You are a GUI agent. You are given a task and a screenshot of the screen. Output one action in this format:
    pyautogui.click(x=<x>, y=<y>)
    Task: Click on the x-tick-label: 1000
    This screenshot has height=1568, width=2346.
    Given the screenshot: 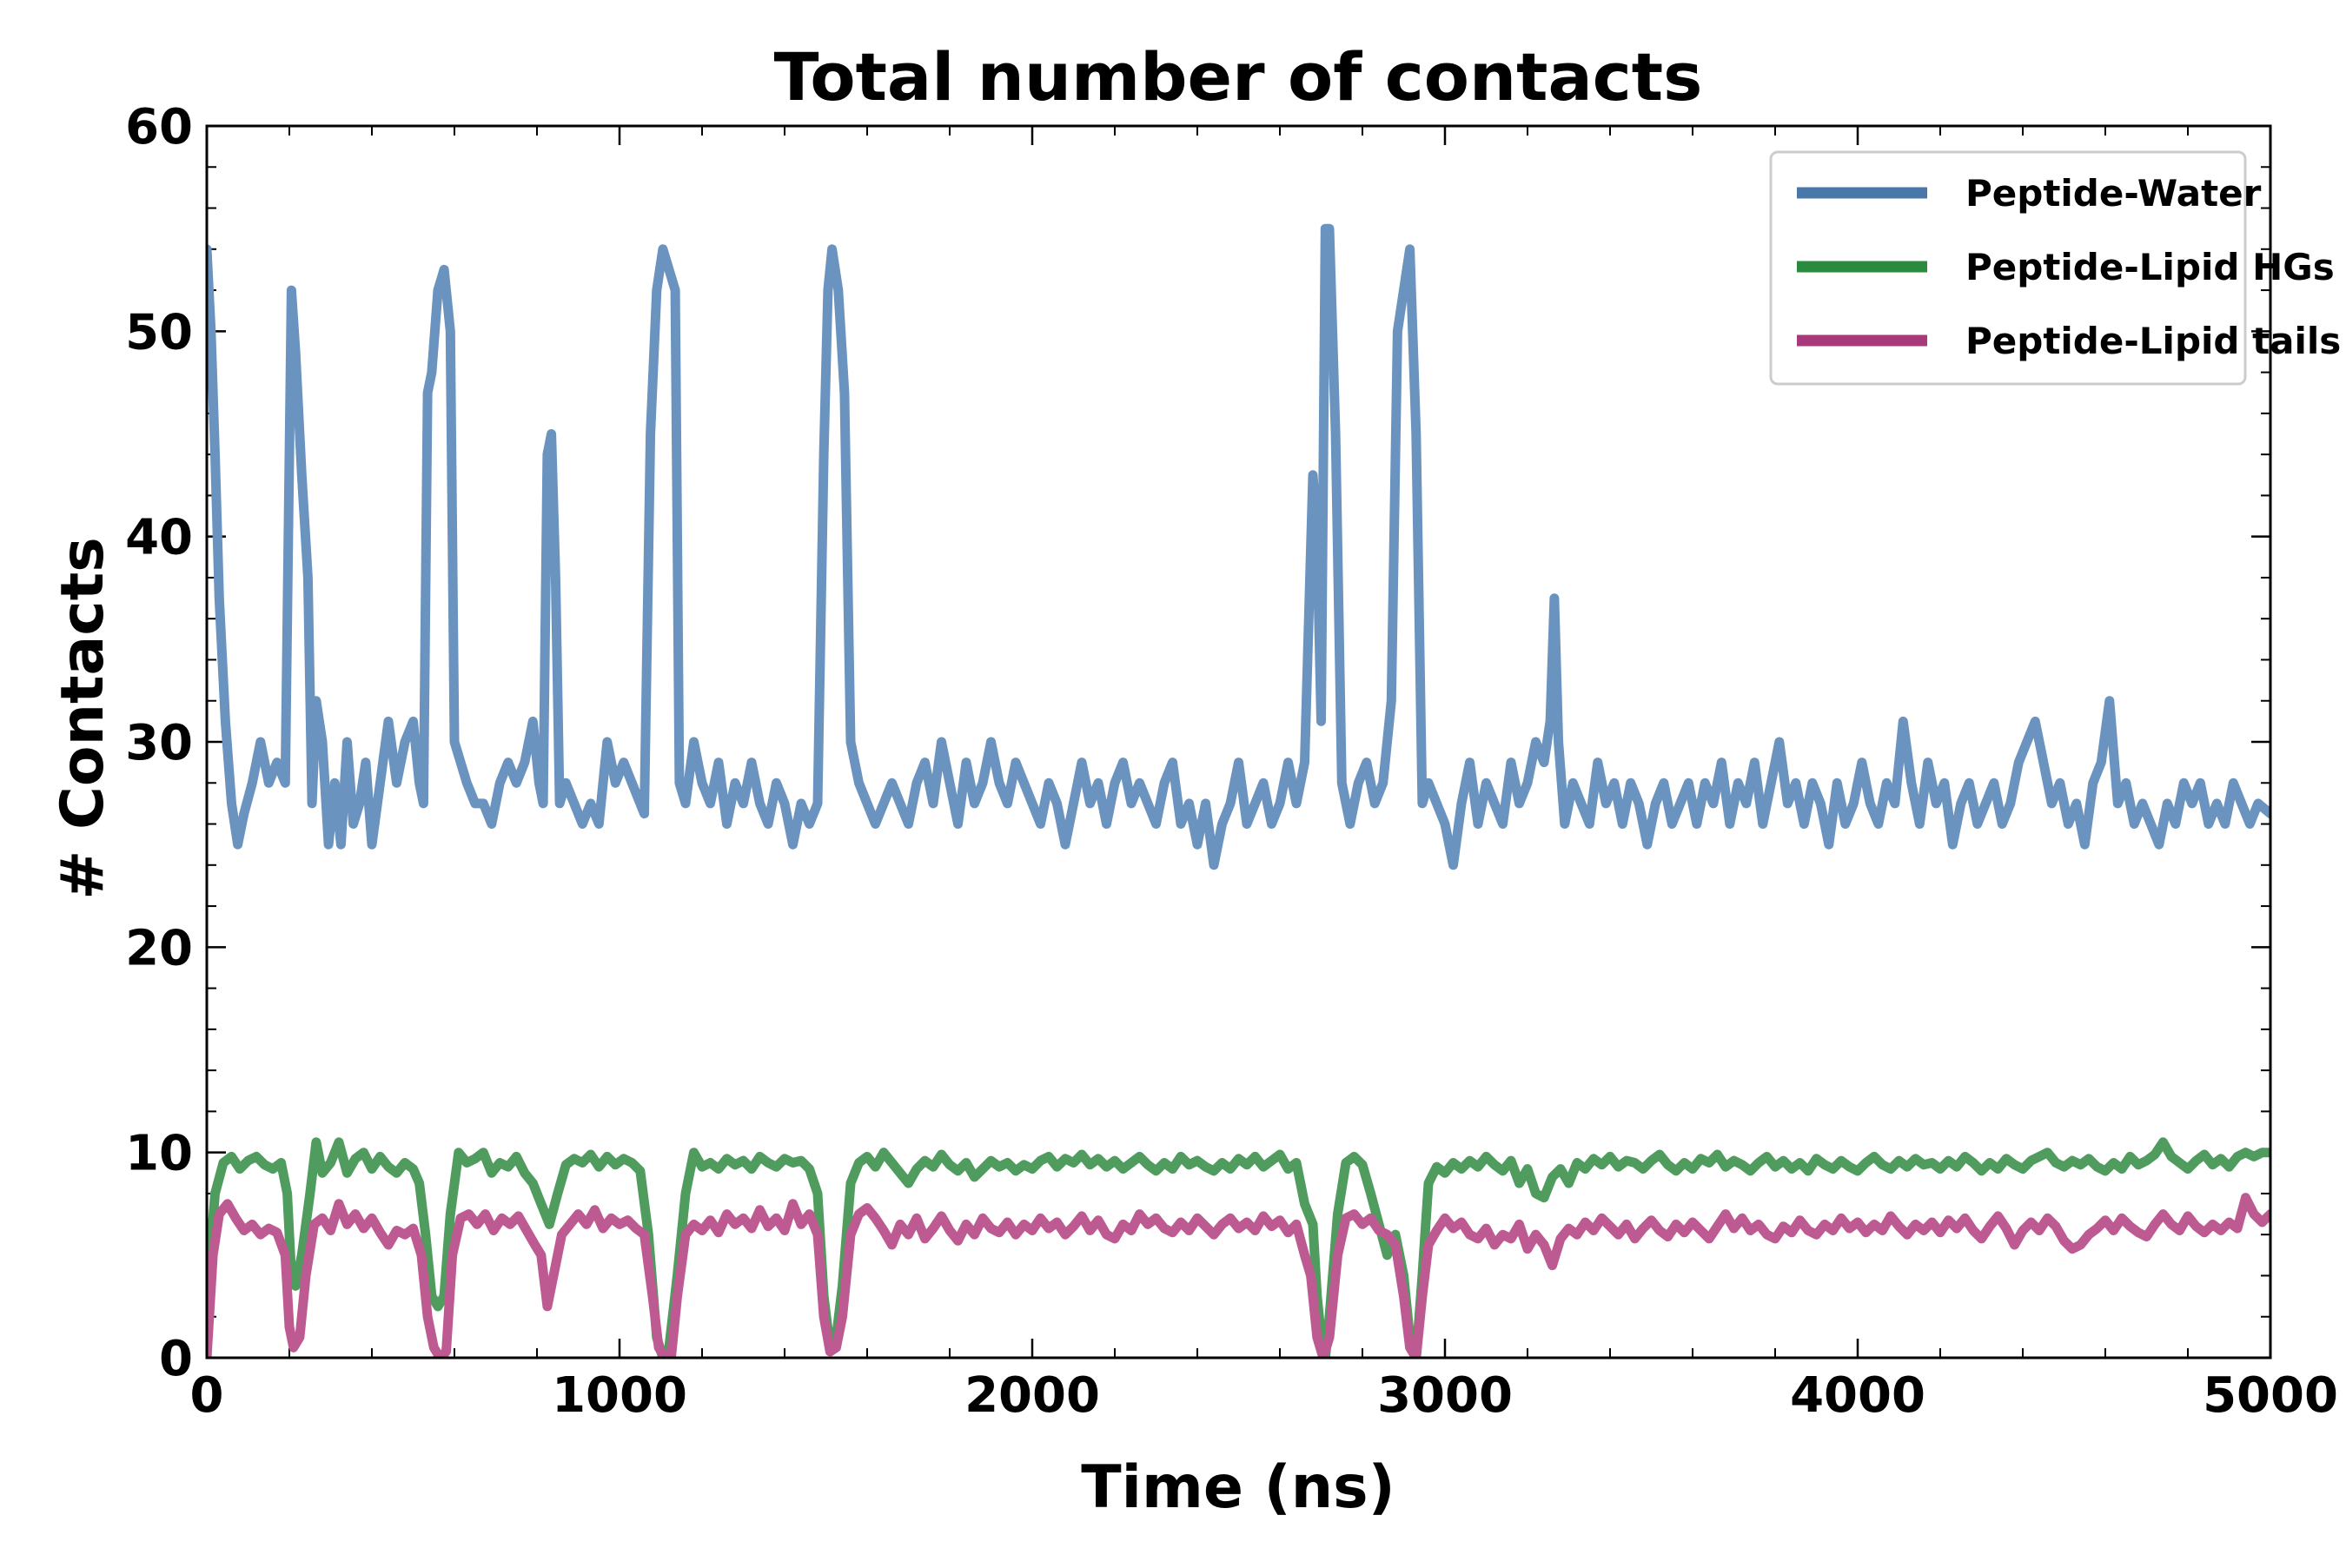 What is the action you would take?
    pyautogui.click(x=620, y=1395)
    